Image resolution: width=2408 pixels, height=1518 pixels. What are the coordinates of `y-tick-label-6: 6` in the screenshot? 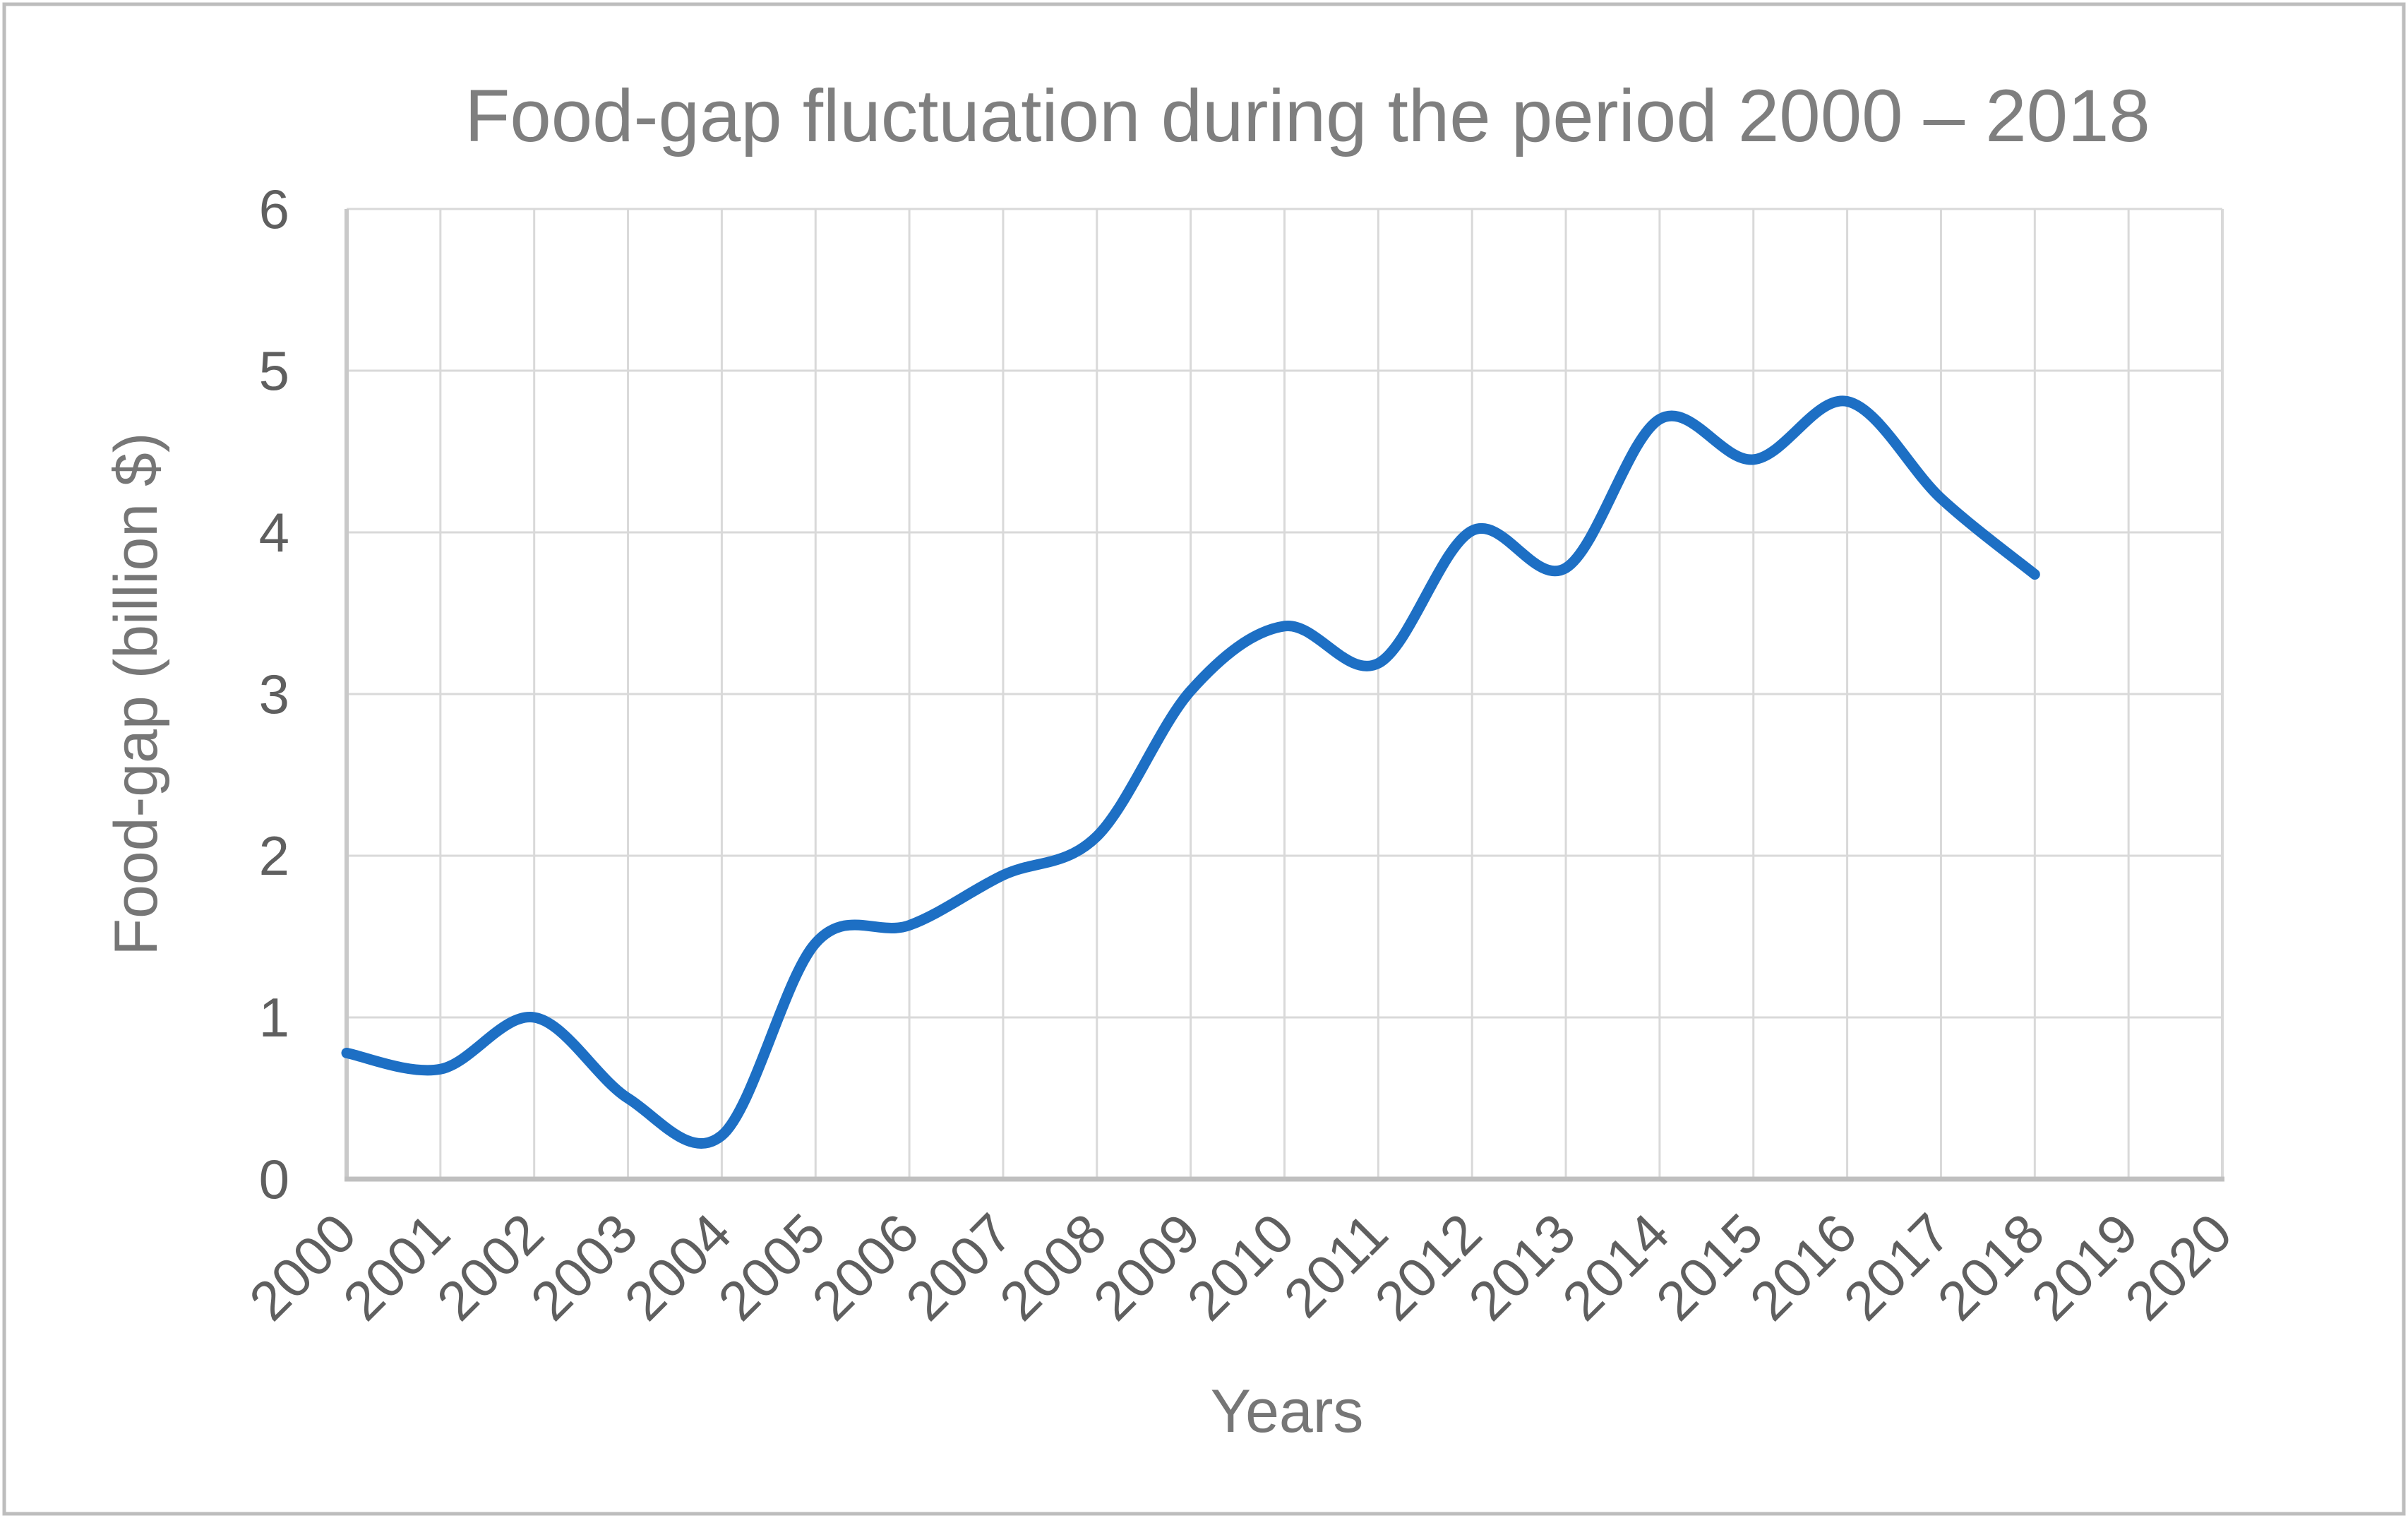 It's located at (274, 209).